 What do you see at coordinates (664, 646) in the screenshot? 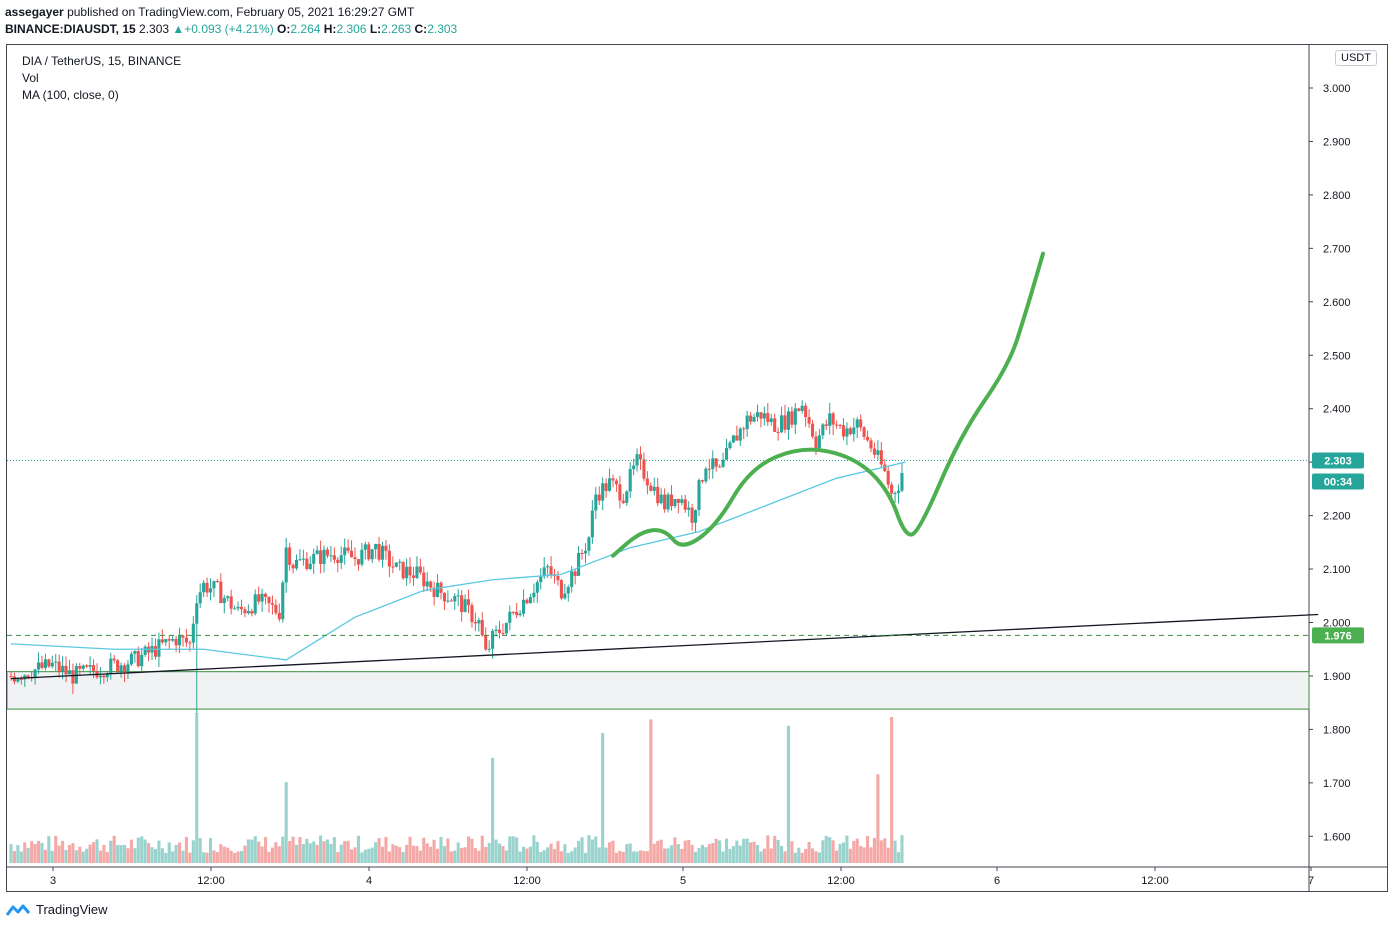
I see `trendline` at bounding box center [664, 646].